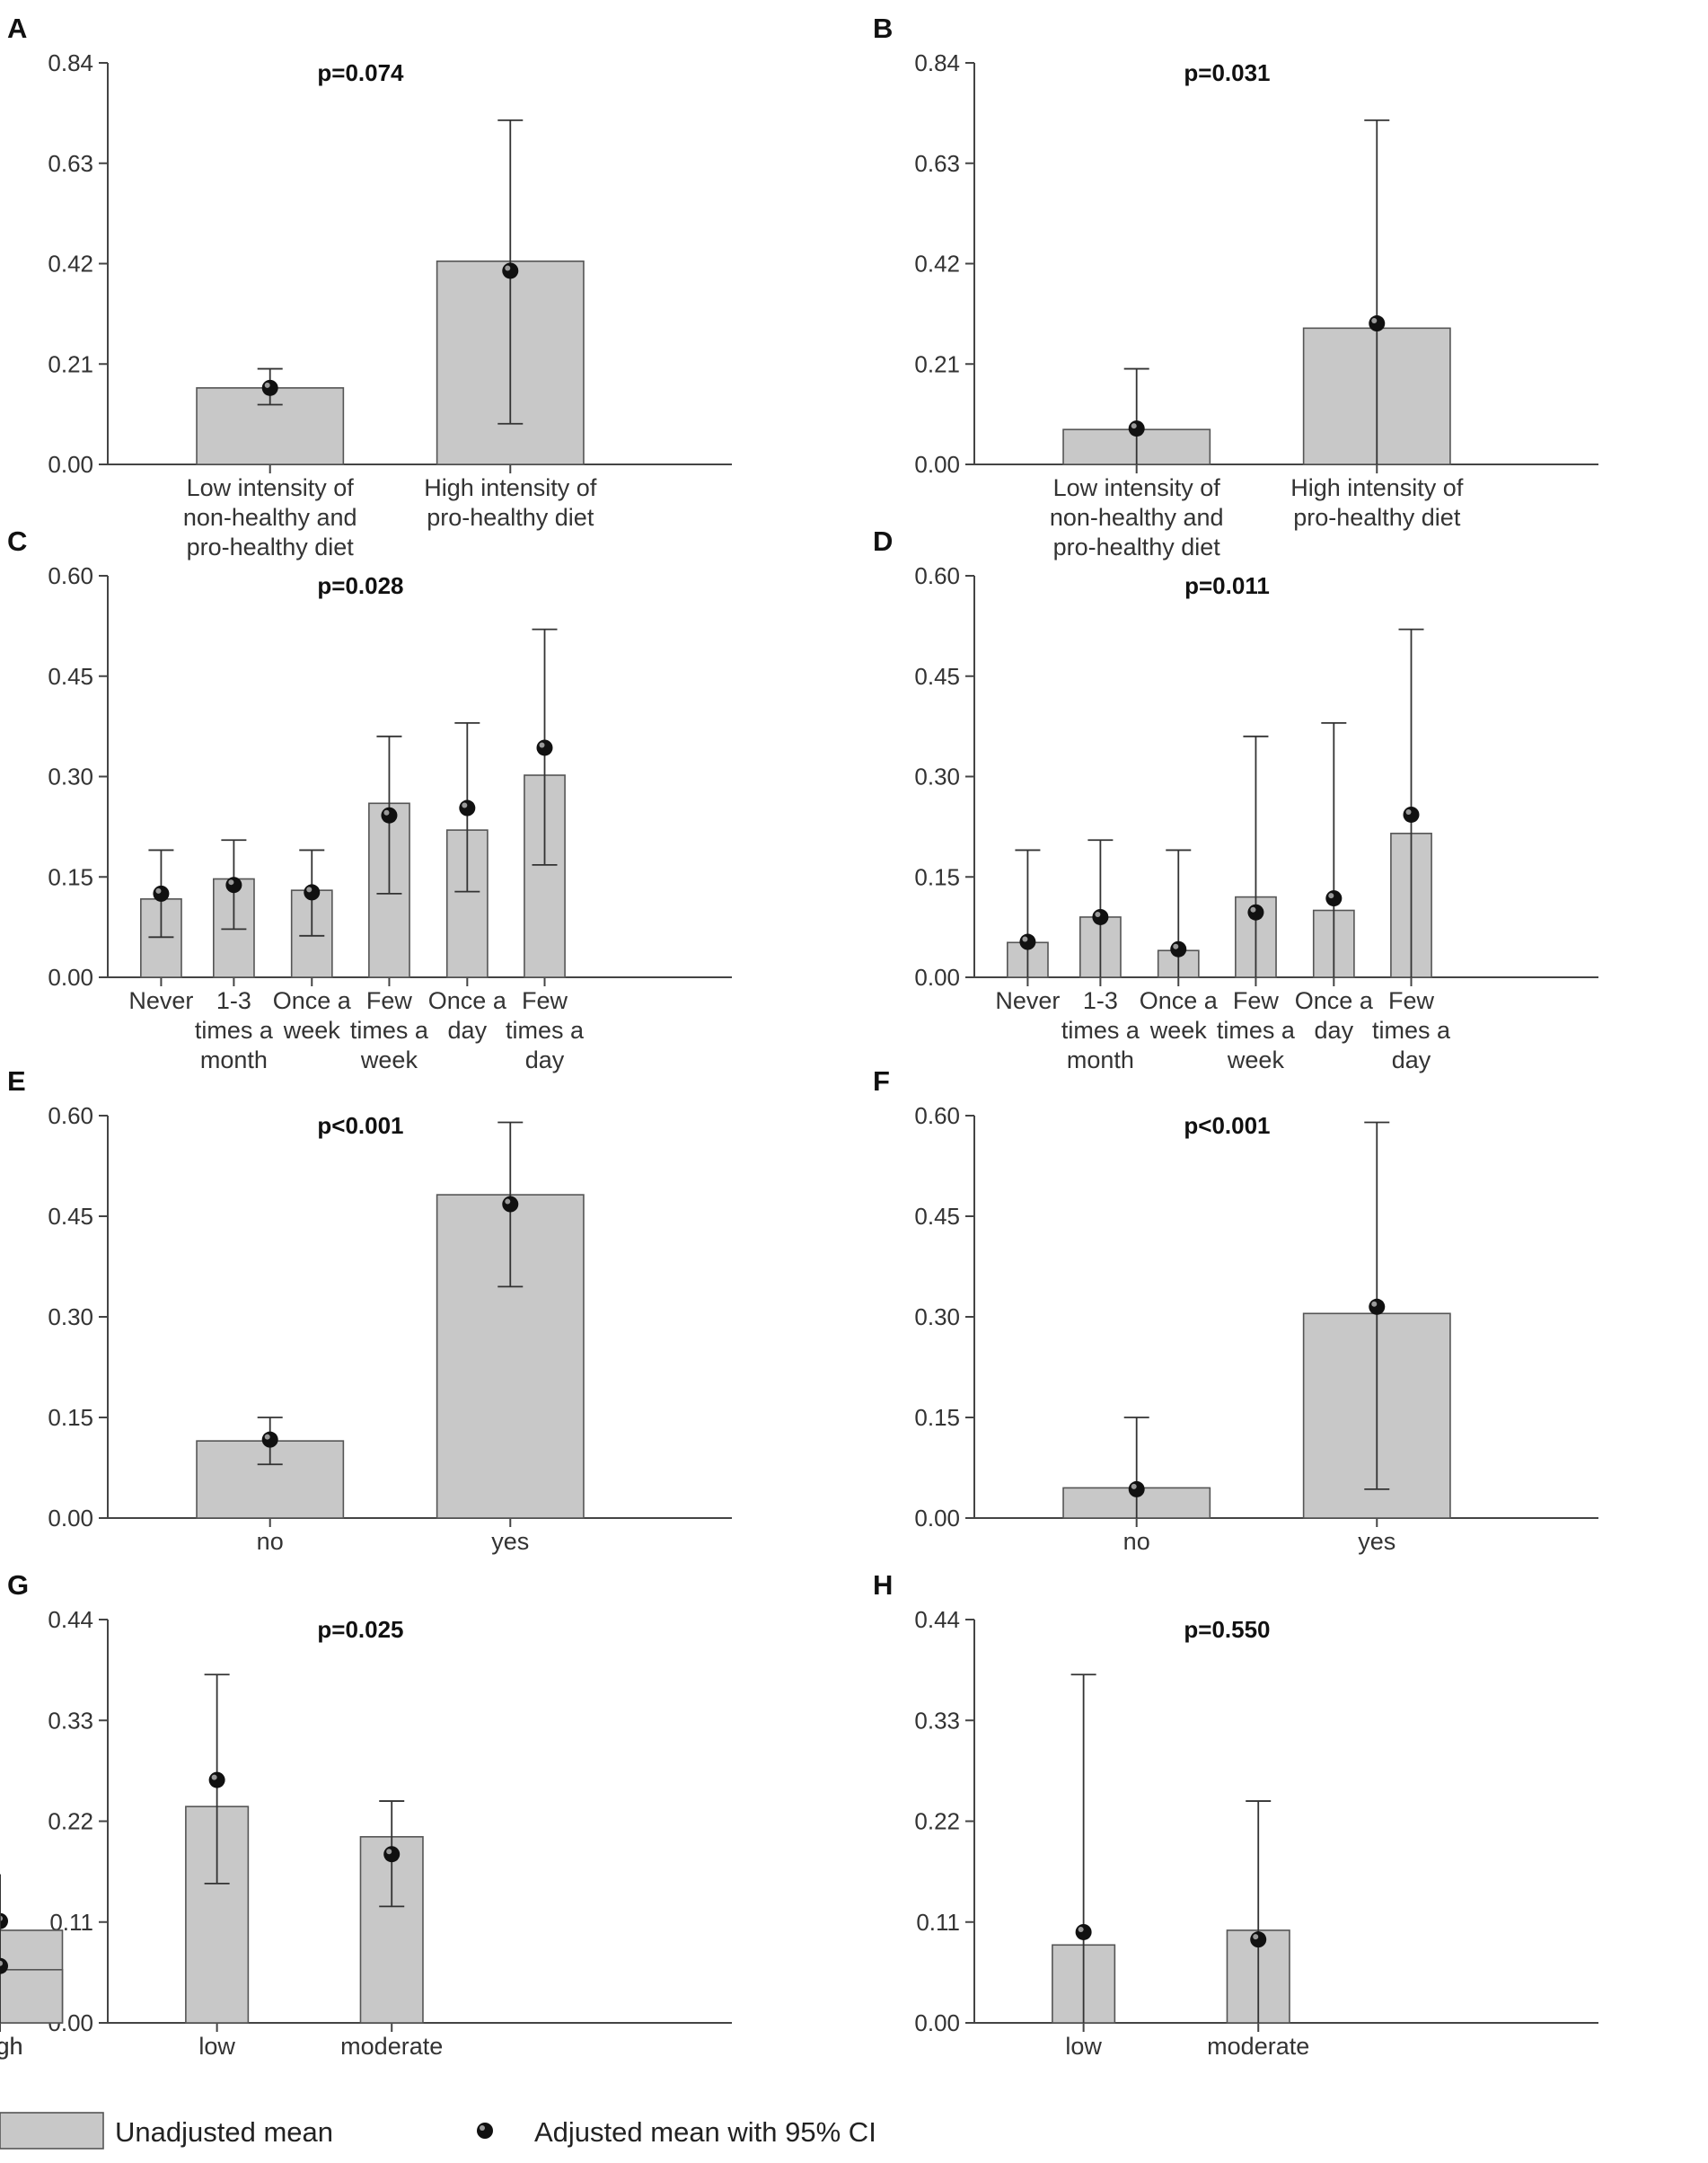  Describe the element at coordinates (937, 777) in the screenshot. I see `panel-d-y-tick-label: 0.30` at that location.